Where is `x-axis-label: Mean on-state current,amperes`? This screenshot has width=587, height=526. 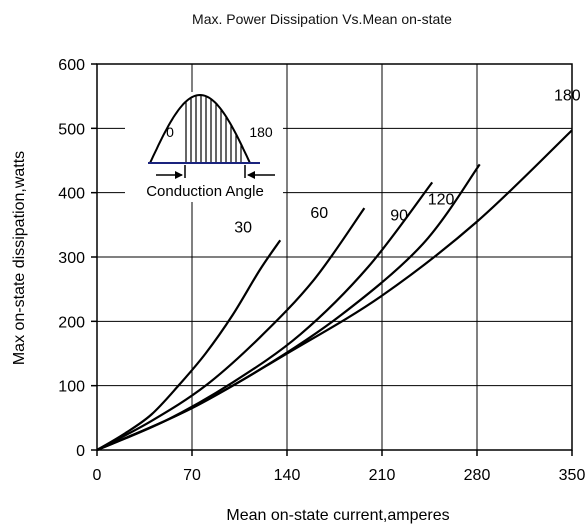
x-axis-label: Mean on-state current,amperes is located at coordinates (337, 515).